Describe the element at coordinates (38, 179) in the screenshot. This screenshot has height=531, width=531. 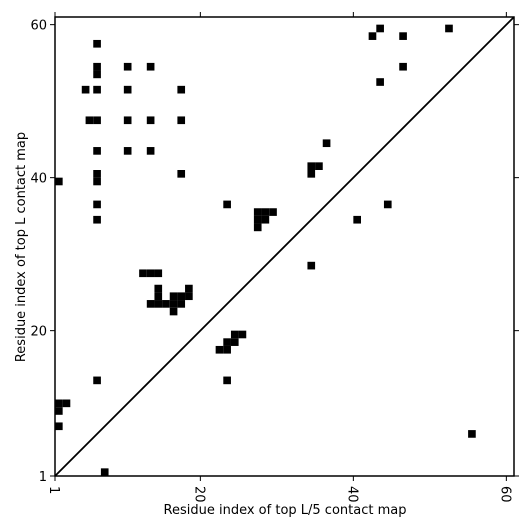
I see `y-tick-label: 40` at that location.